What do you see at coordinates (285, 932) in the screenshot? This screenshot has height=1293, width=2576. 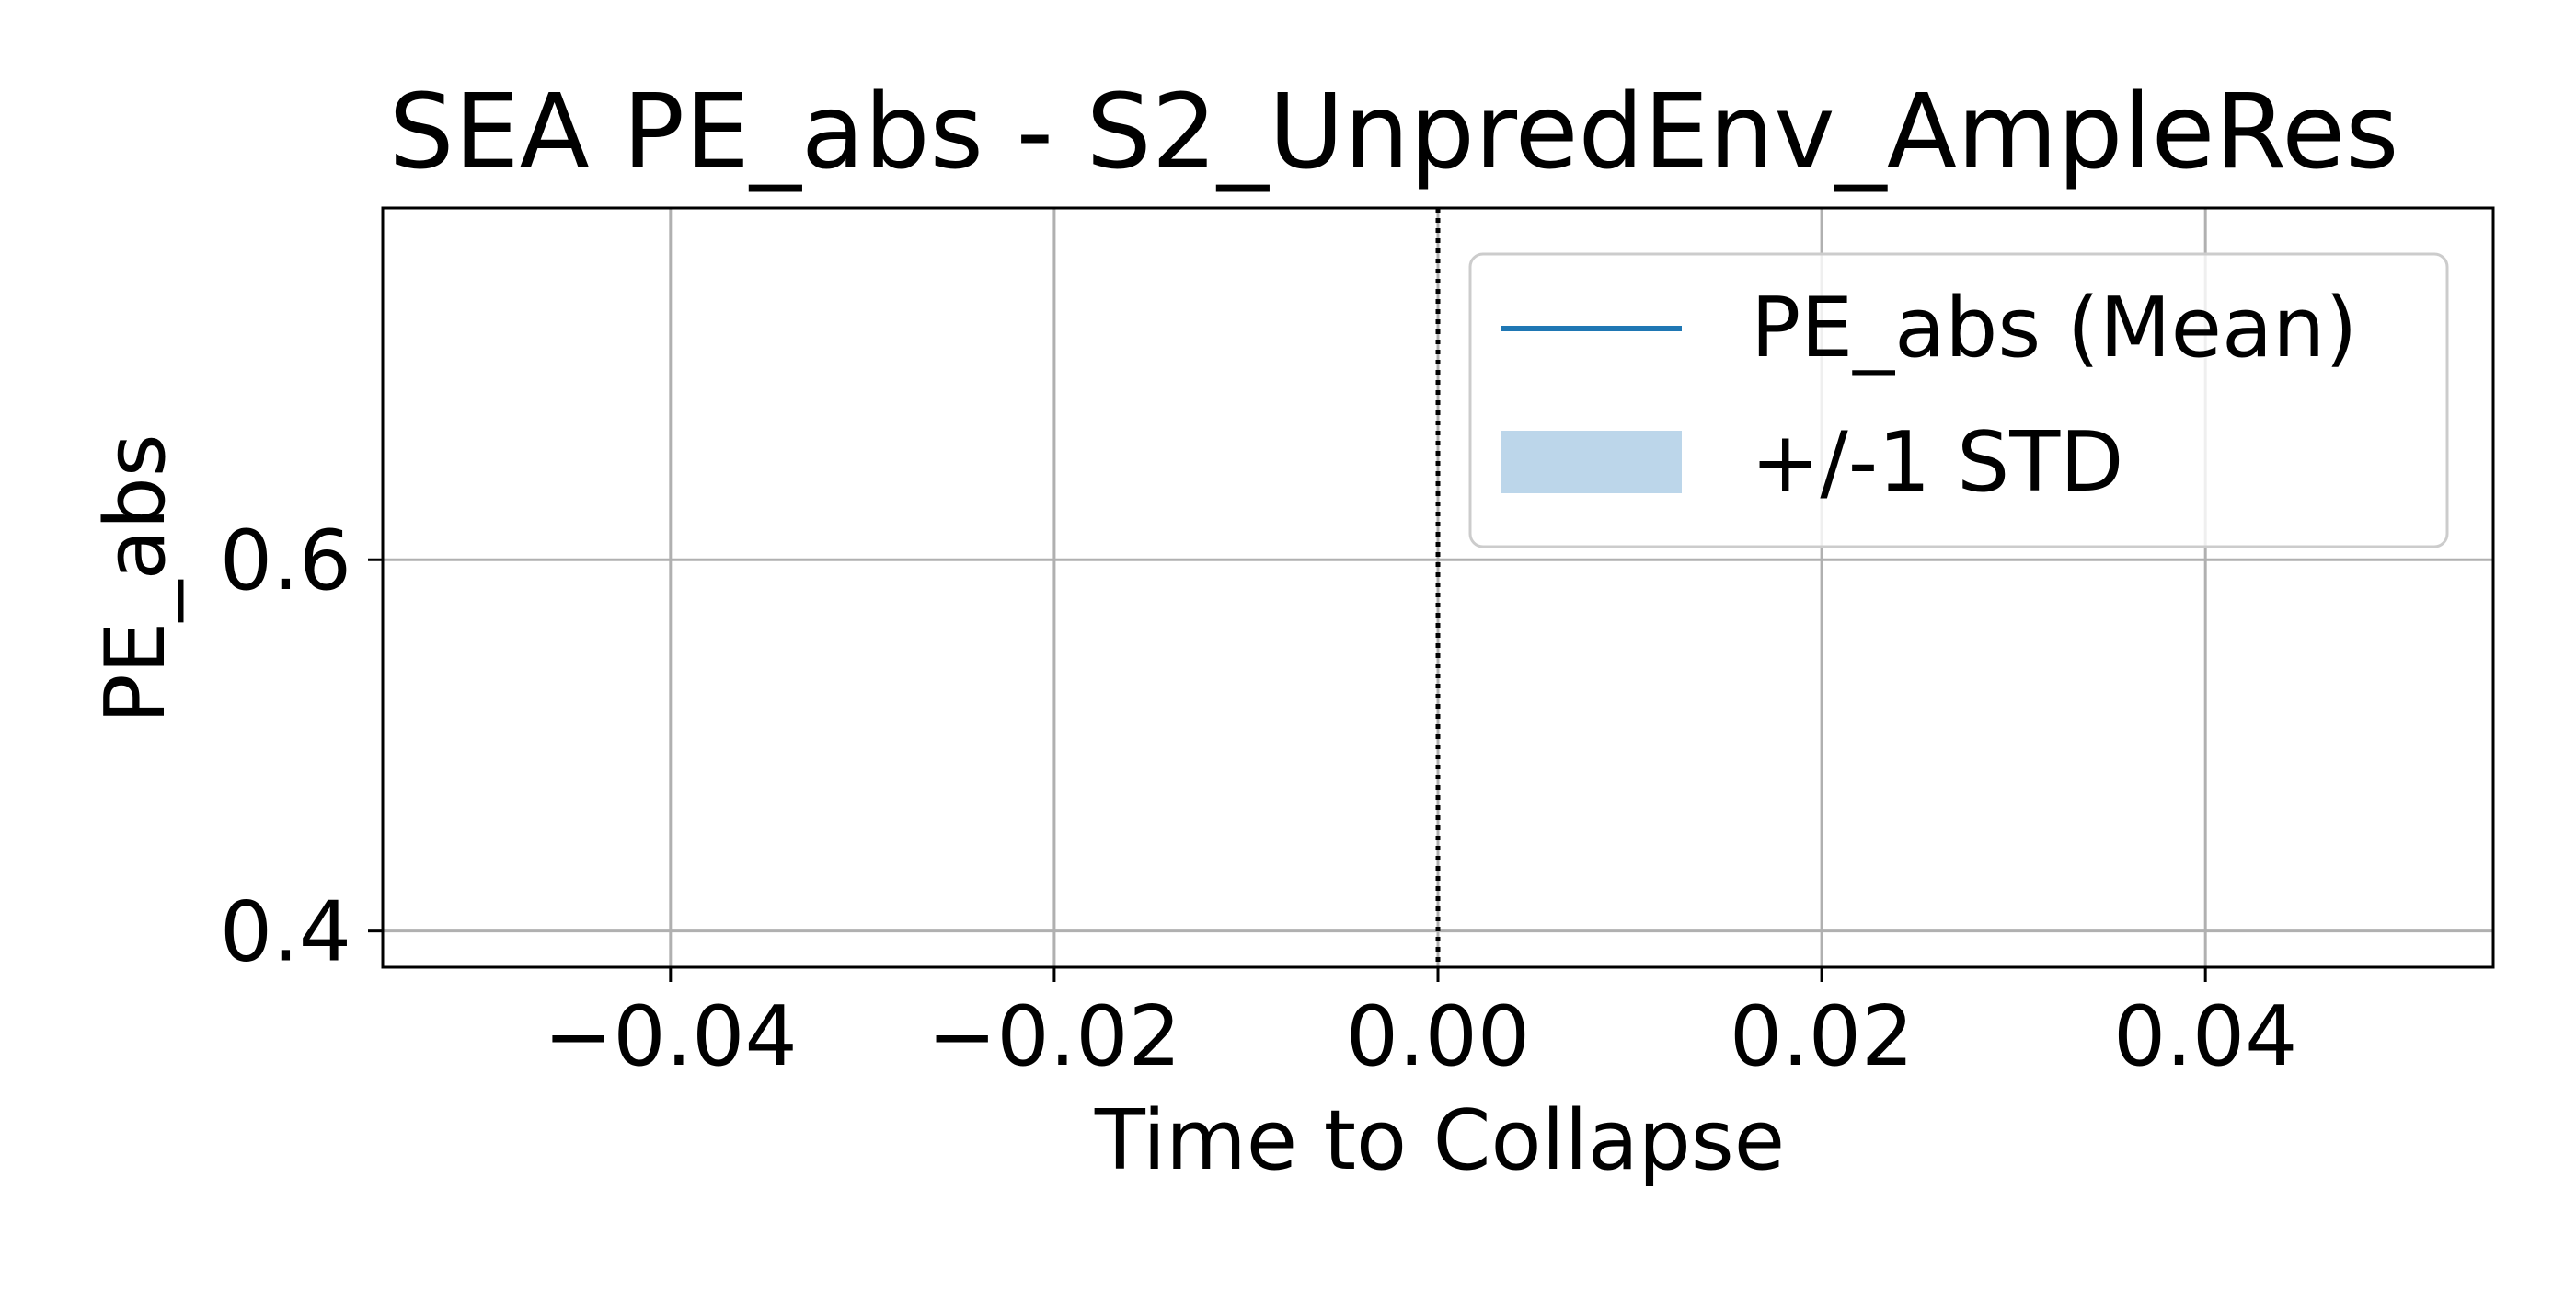 I see `y-tick-label: 0.4` at bounding box center [285, 932].